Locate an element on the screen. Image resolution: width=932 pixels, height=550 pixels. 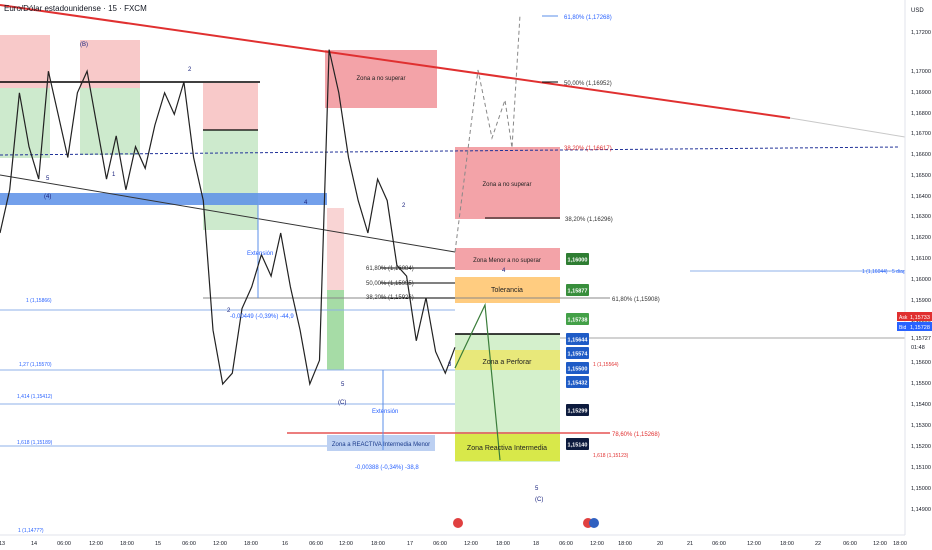
wave-label: (B) is located at coordinates (84, 45).